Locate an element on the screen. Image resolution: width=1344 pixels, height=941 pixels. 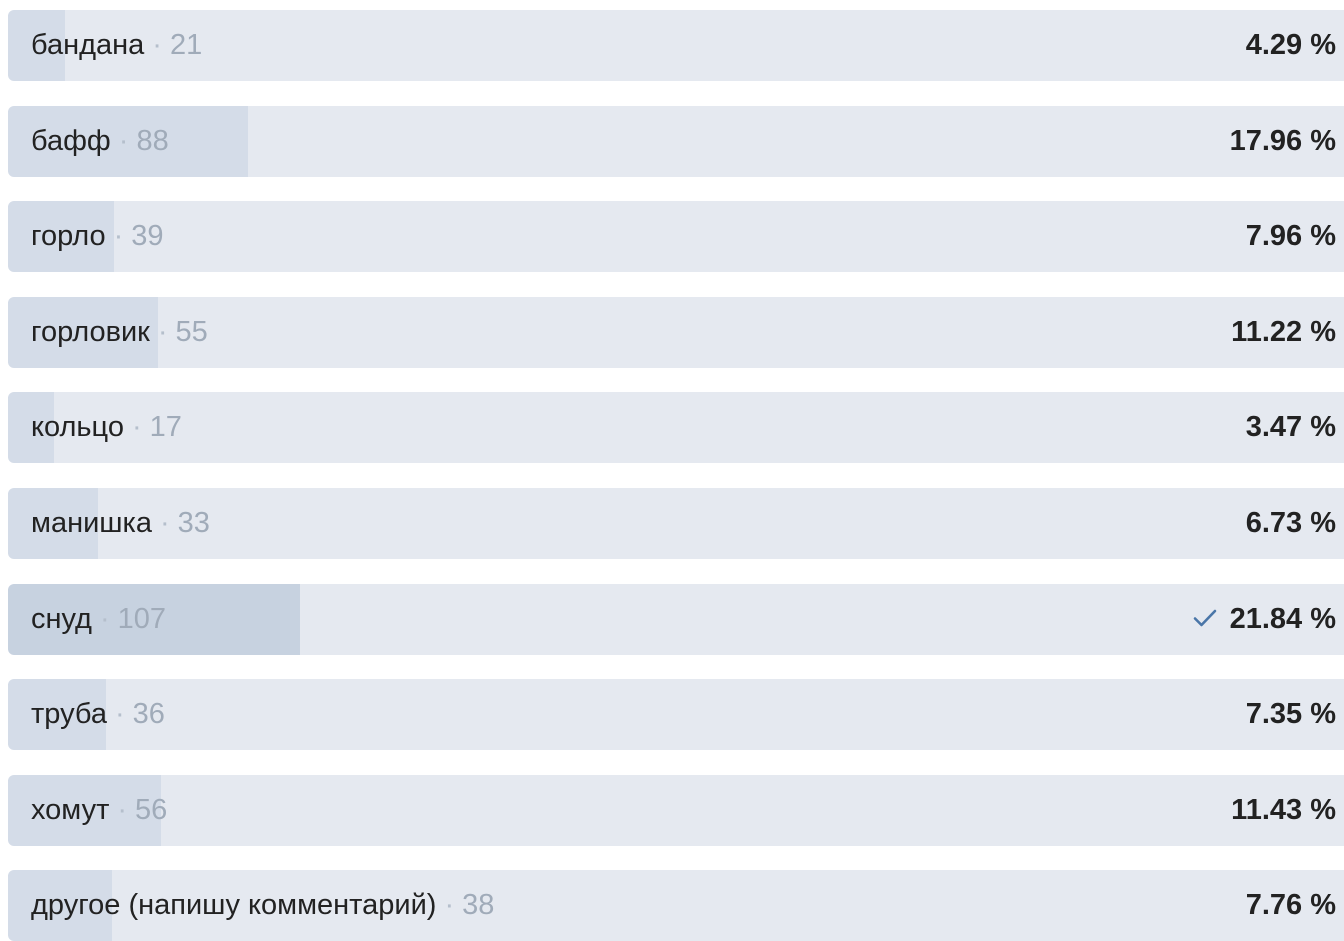
poll-option-percent: 4.29 % is located at coordinates (1290, 45).